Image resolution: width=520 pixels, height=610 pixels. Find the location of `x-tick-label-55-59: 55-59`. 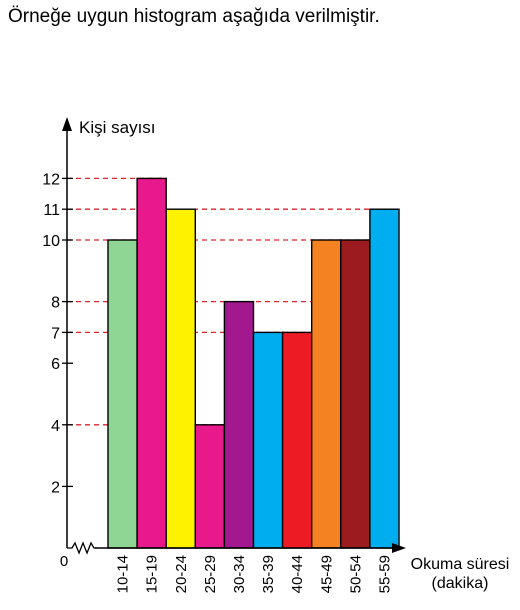

x-tick-label-55-59: 55-59 is located at coordinates (384, 574).